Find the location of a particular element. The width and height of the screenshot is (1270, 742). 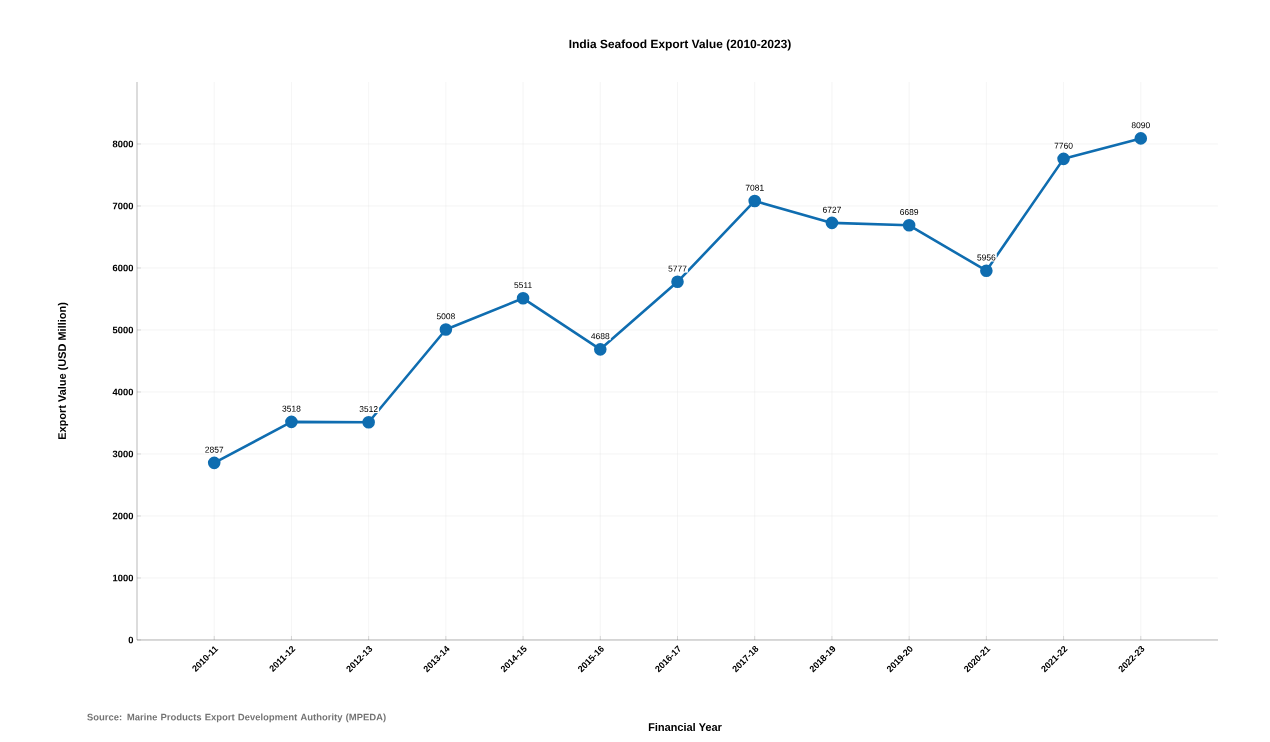

data-label: 6727 is located at coordinates (831, 209).